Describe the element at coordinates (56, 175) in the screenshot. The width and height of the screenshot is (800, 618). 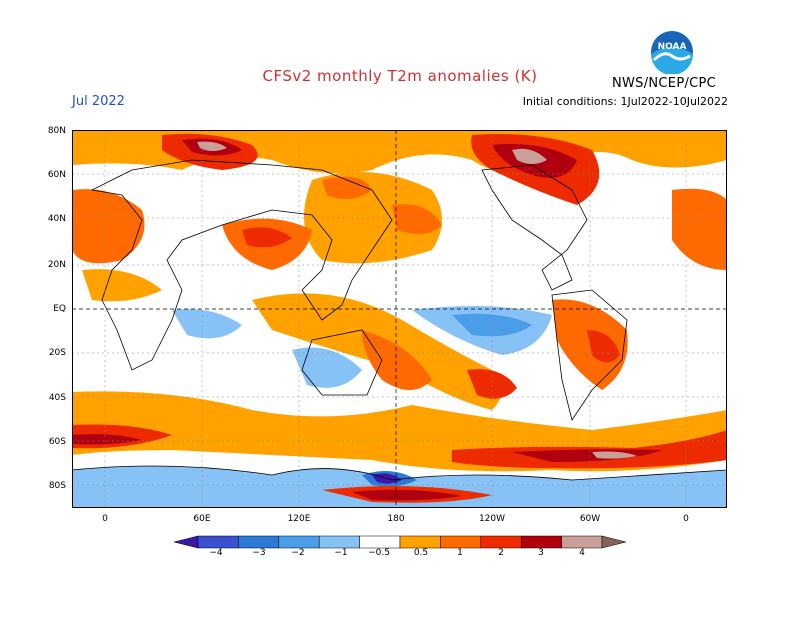
I see `lat-label: 60N` at that location.